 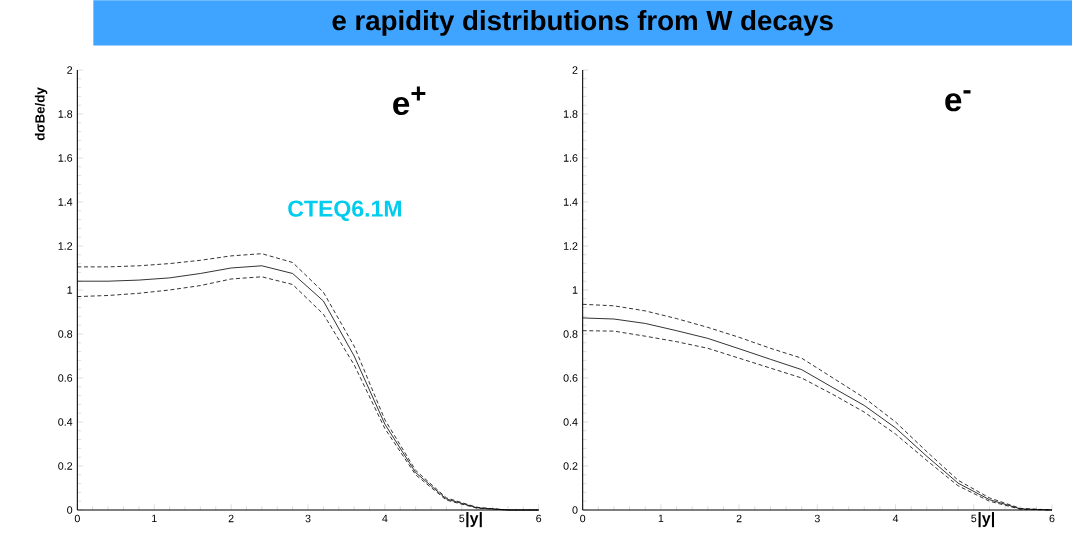 What do you see at coordinates (409, 101) in the screenshot?
I see `annotation: e$^{+}$` at bounding box center [409, 101].